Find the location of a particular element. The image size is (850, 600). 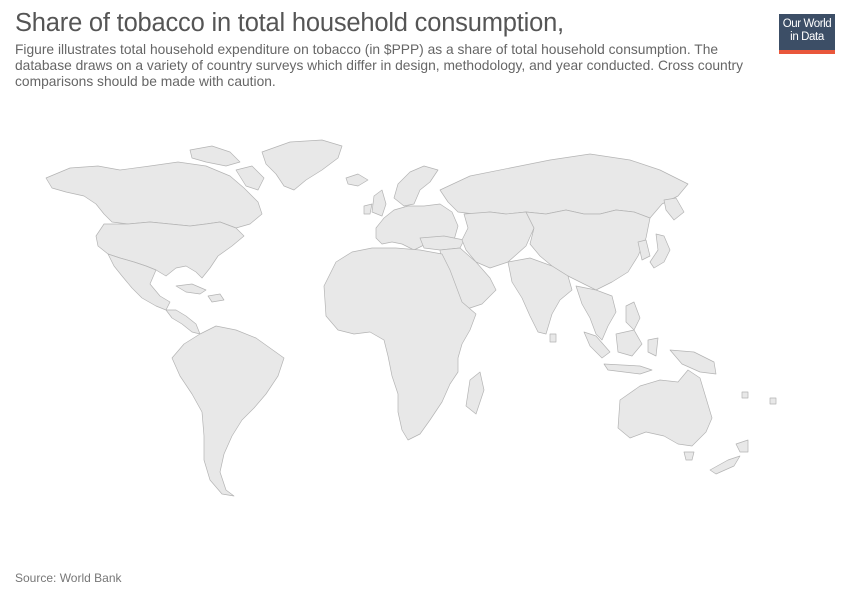

region-central-america is located at coordinates (183, 322).